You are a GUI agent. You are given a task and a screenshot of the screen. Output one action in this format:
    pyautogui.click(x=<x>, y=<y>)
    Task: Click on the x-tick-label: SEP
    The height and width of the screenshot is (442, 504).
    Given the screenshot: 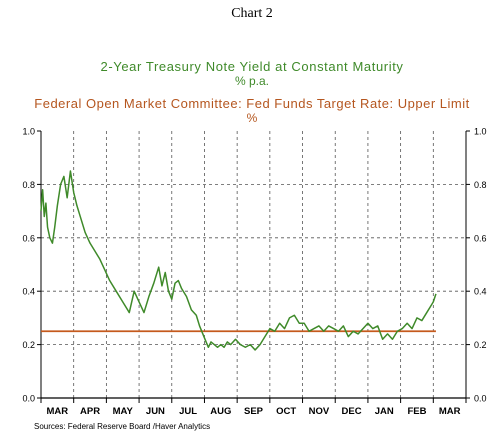 What is the action you would take?
    pyautogui.click(x=254, y=411)
    